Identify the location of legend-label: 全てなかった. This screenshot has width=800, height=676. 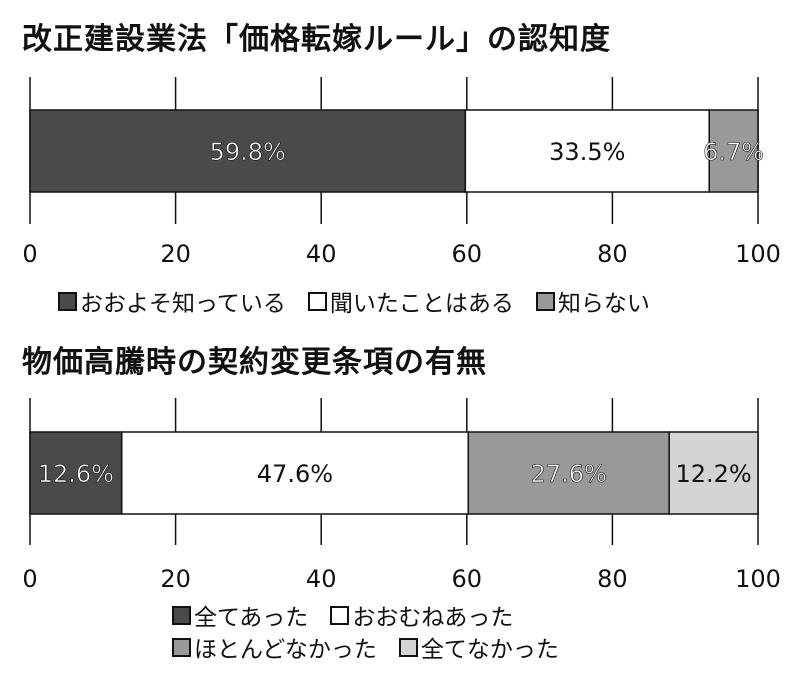
(489, 650).